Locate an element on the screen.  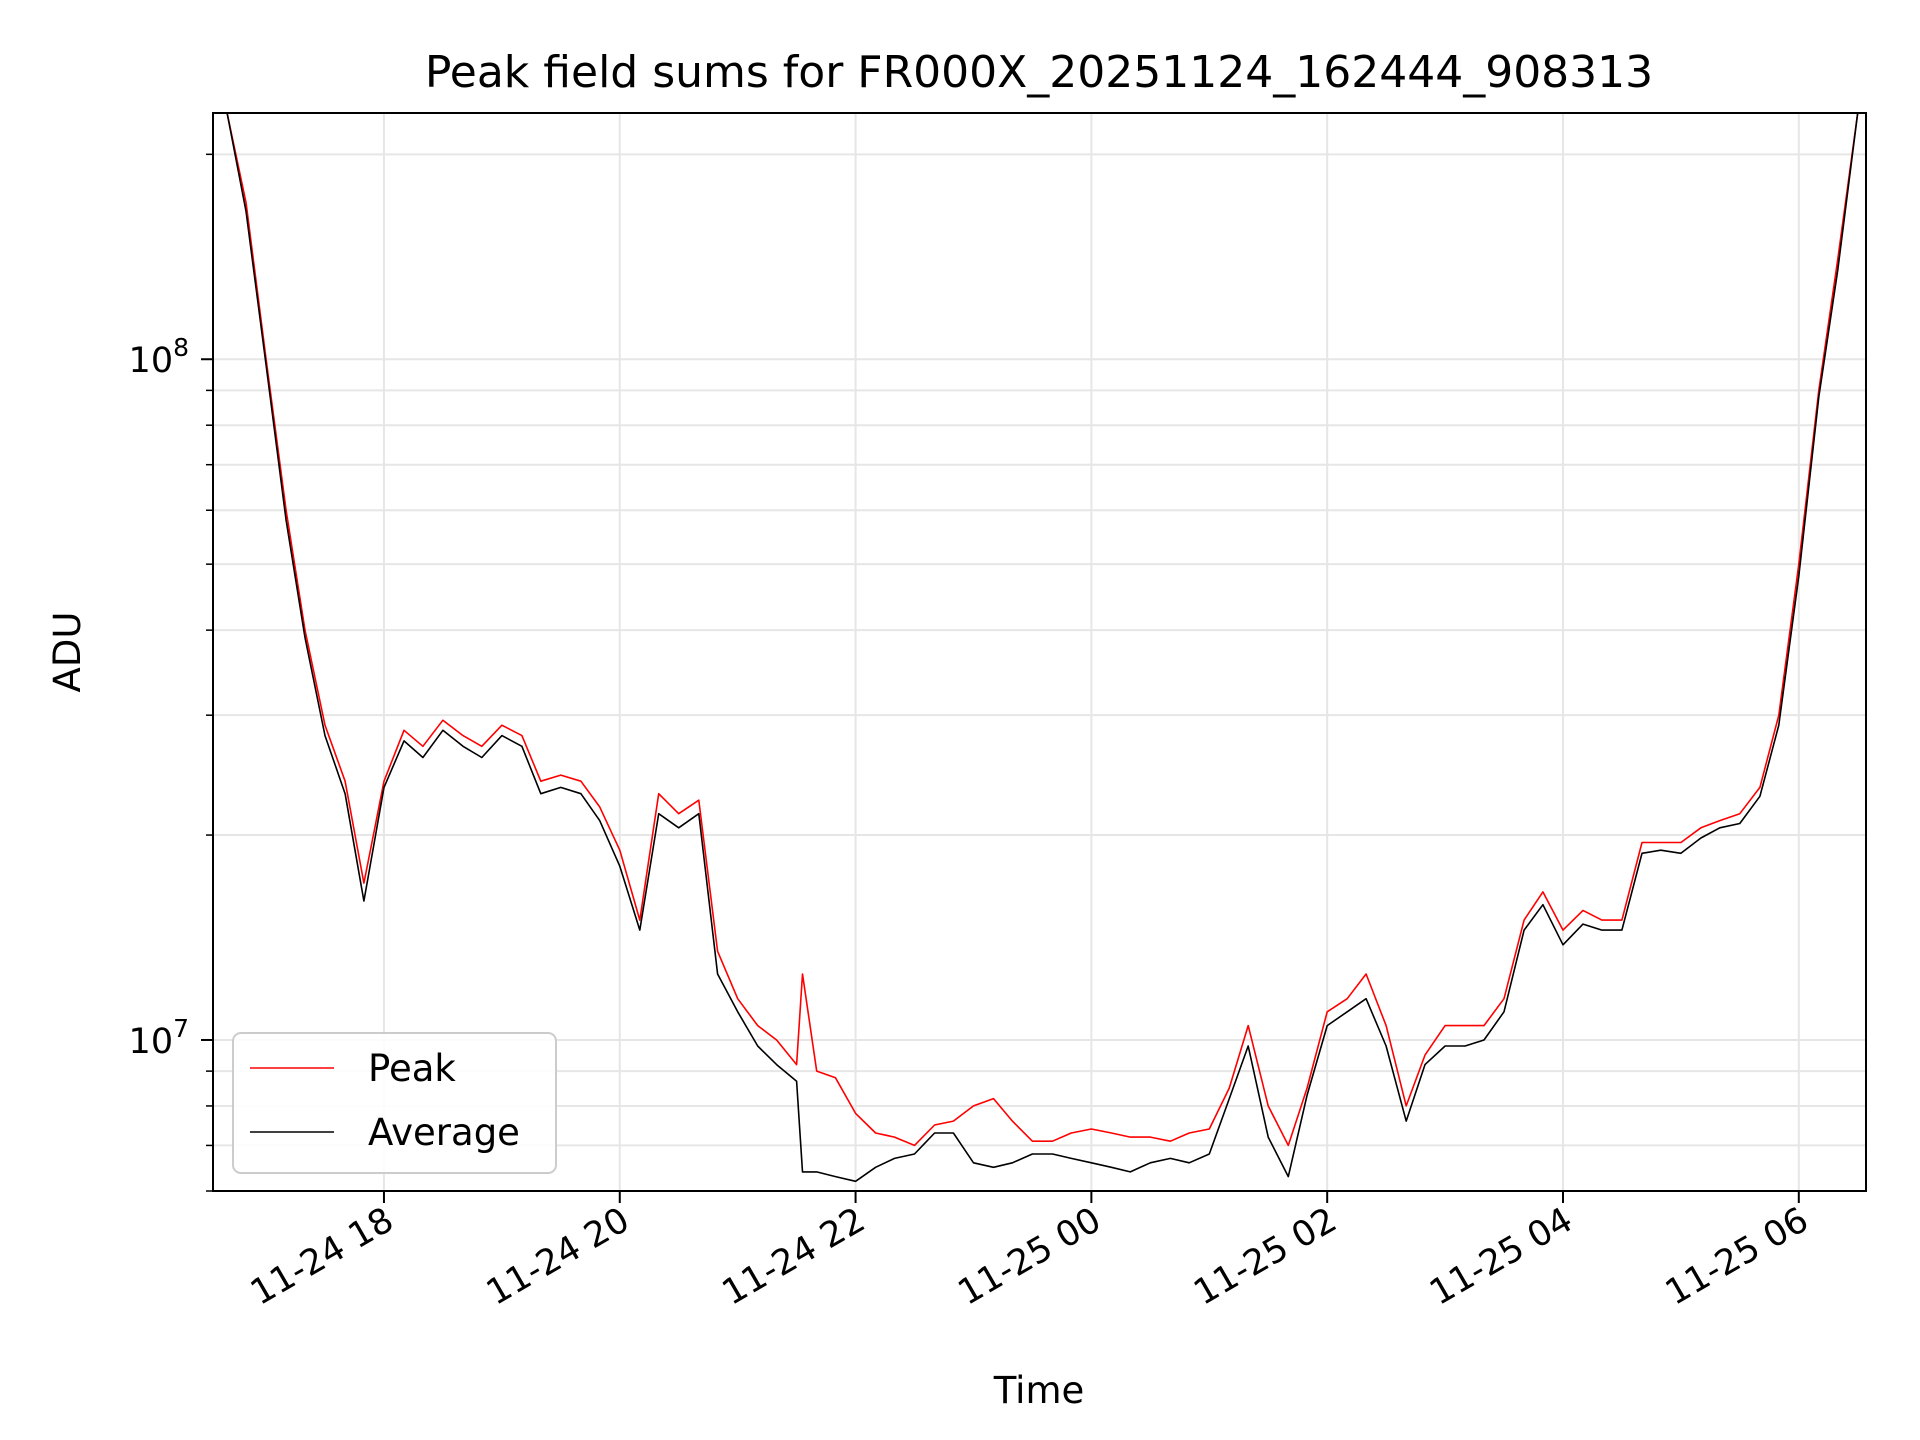
y-tick-label: 10⁸ is located at coordinates (159, 357).